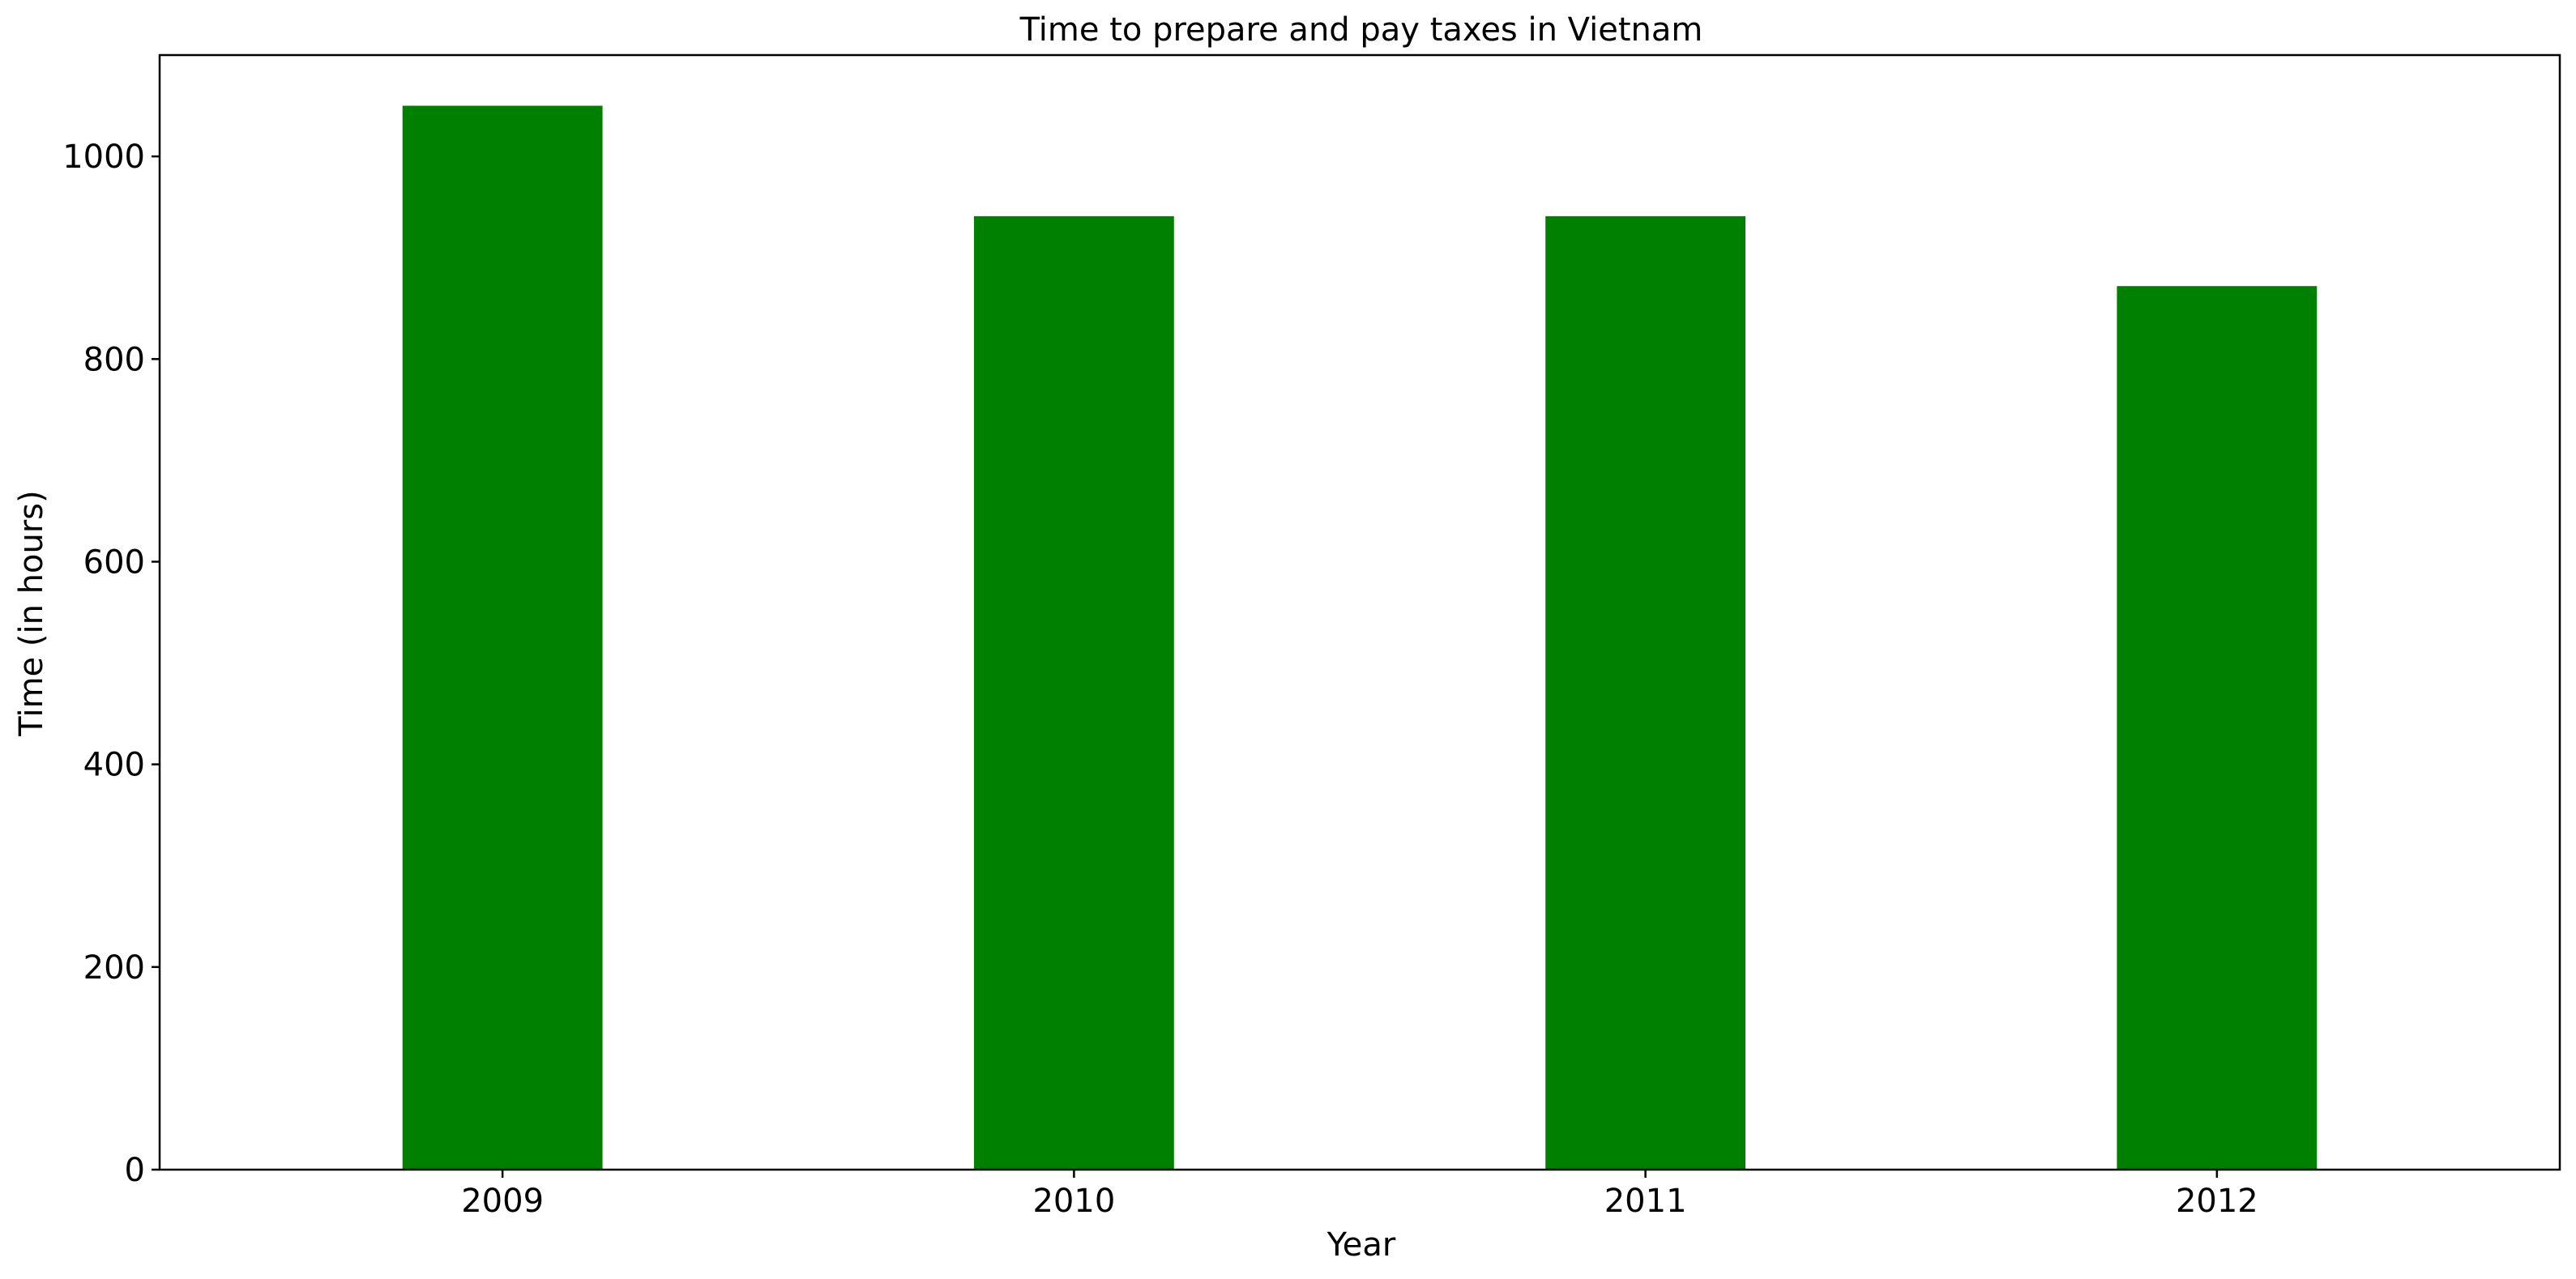 This screenshot has width=2576, height=1279. Describe the element at coordinates (114, 968) in the screenshot. I see `y-tick-label: 200` at that location.